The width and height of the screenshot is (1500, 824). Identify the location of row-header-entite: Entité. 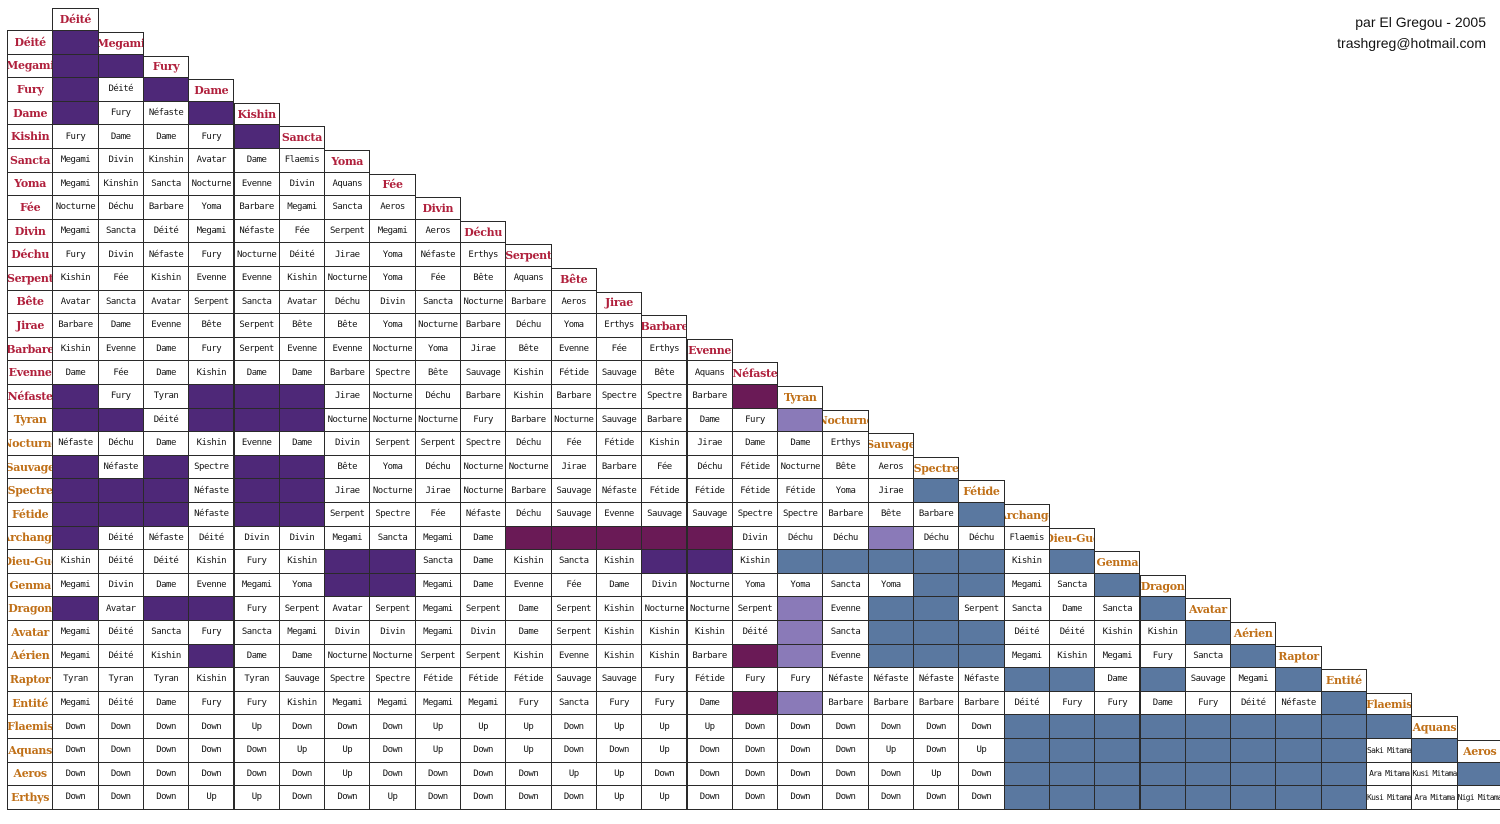
(30, 703).